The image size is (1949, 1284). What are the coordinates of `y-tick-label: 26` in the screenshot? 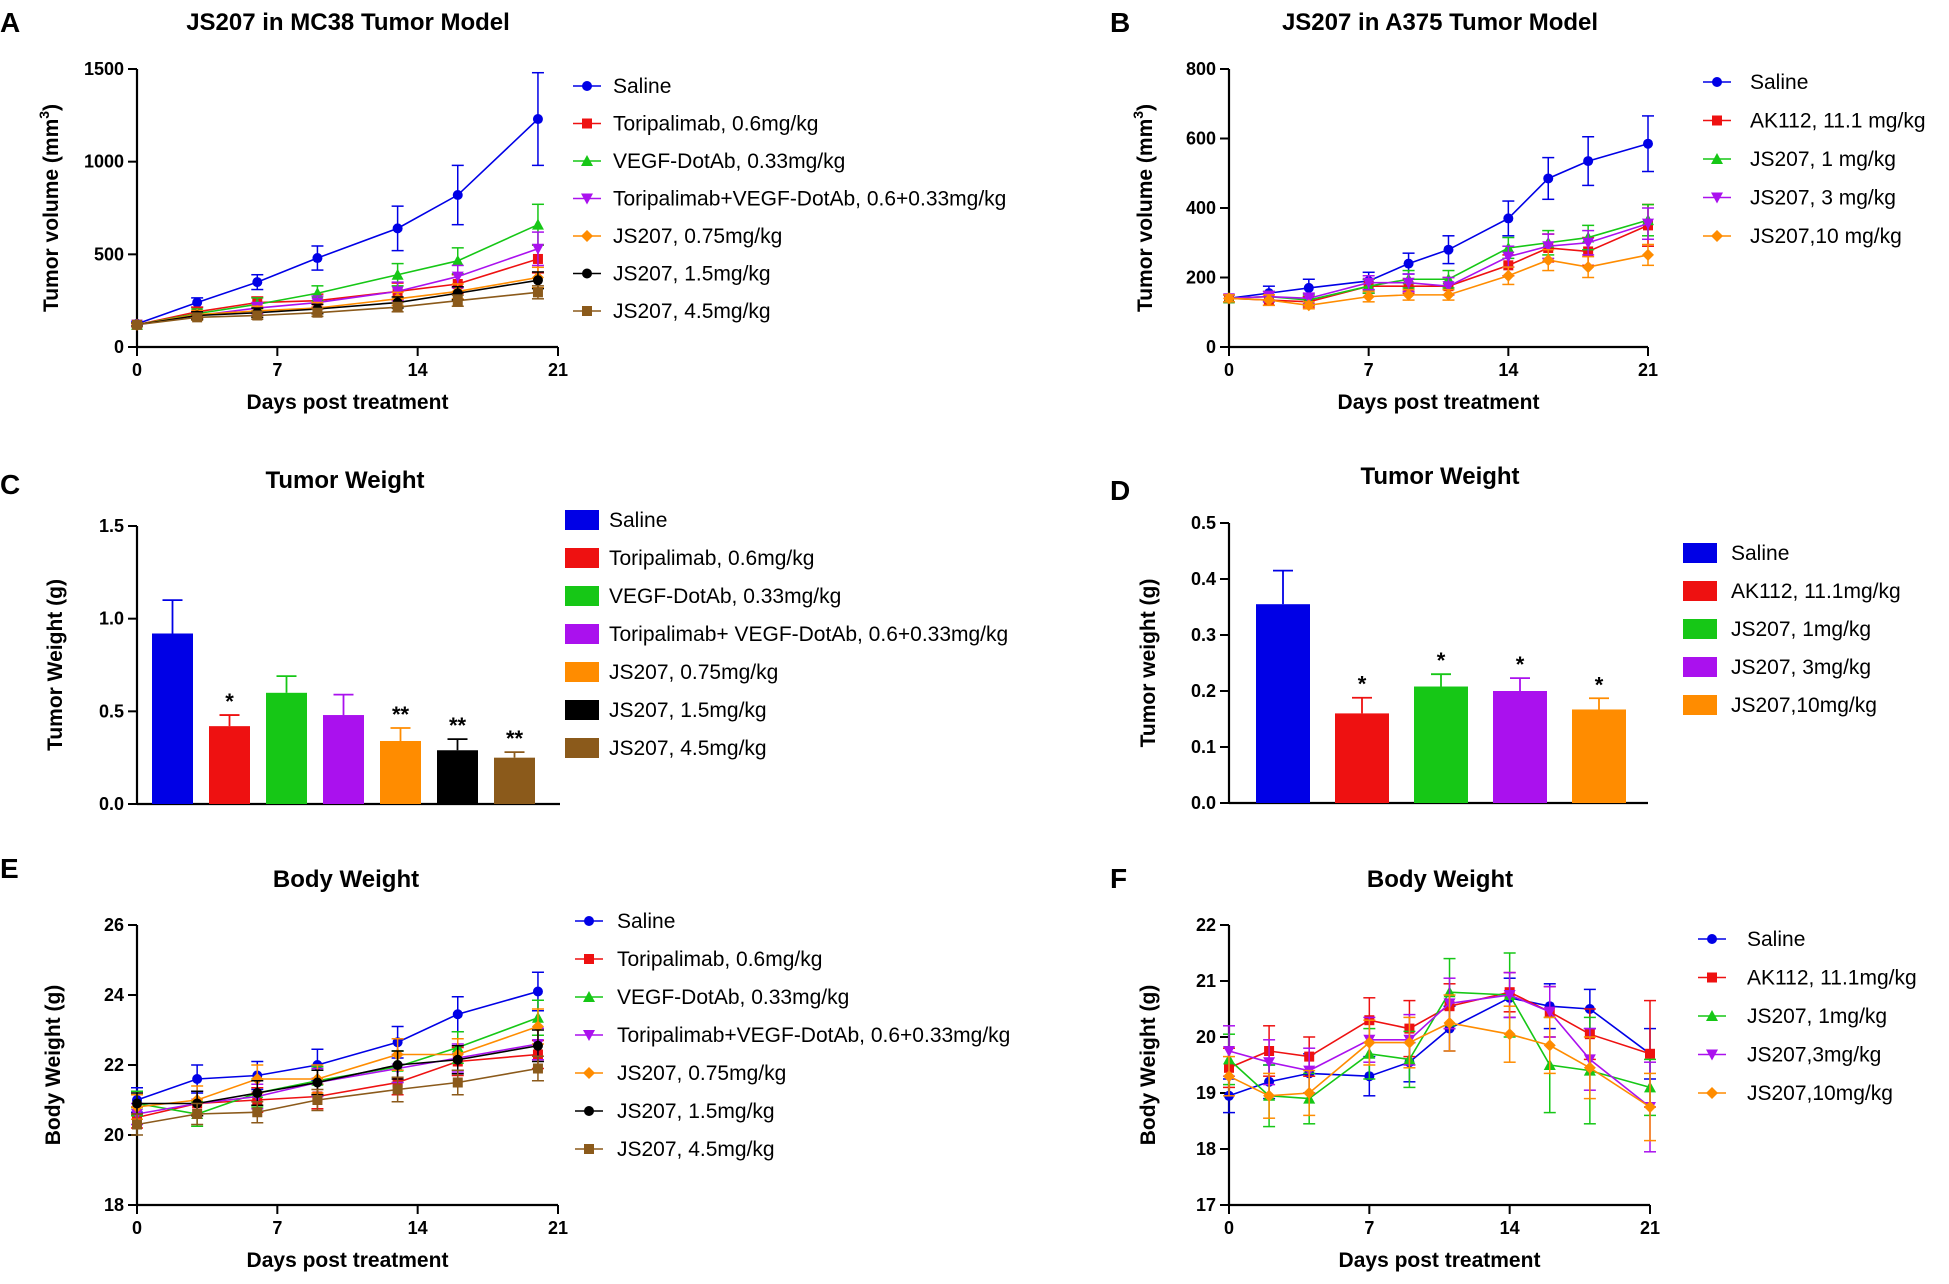 It's located at (114, 925).